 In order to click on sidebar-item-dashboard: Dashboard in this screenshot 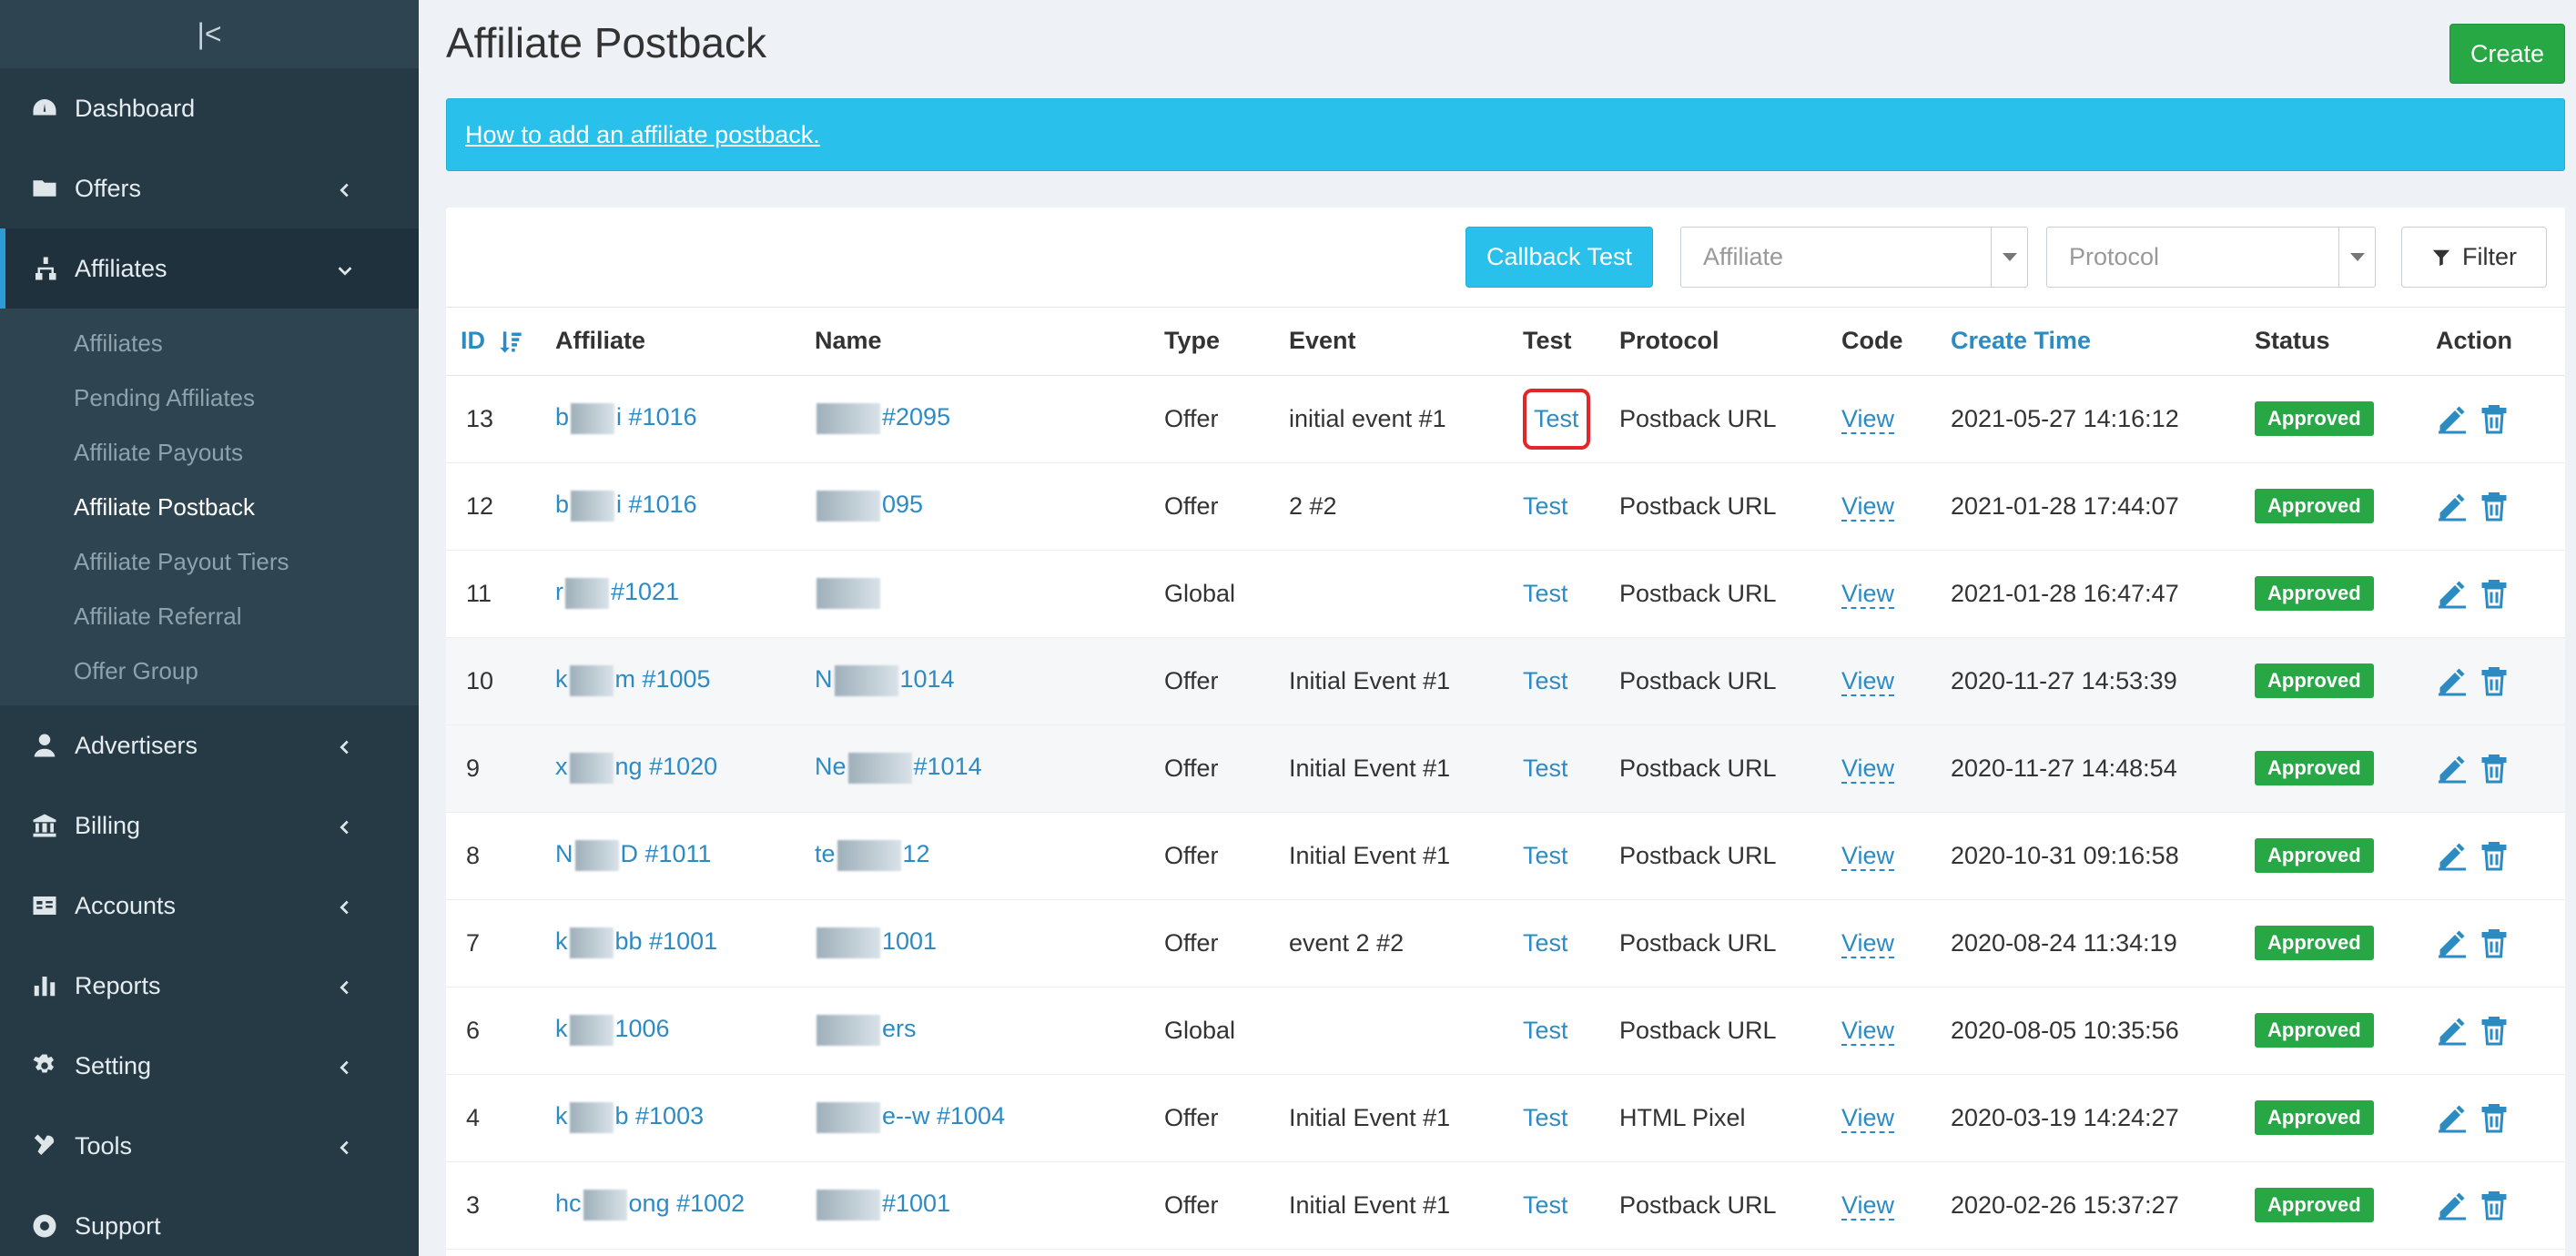, I will do `click(209, 108)`.